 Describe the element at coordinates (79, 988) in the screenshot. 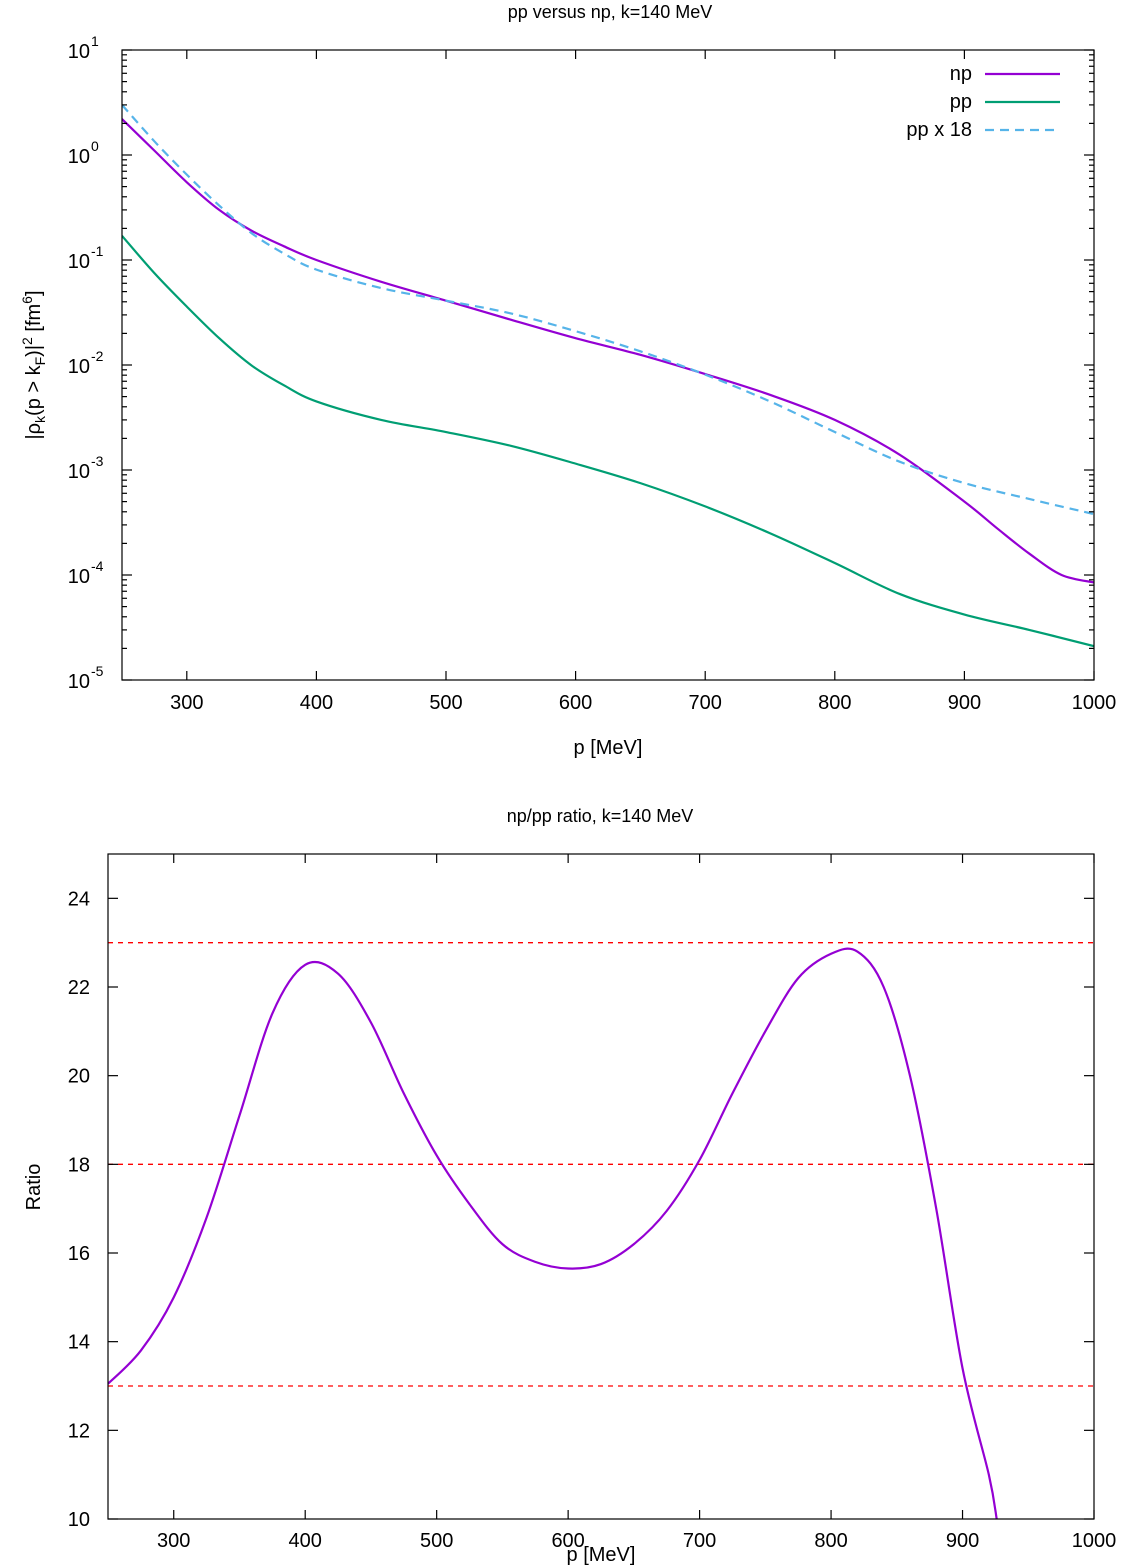

I see `y-tick-label: 22` at that location.